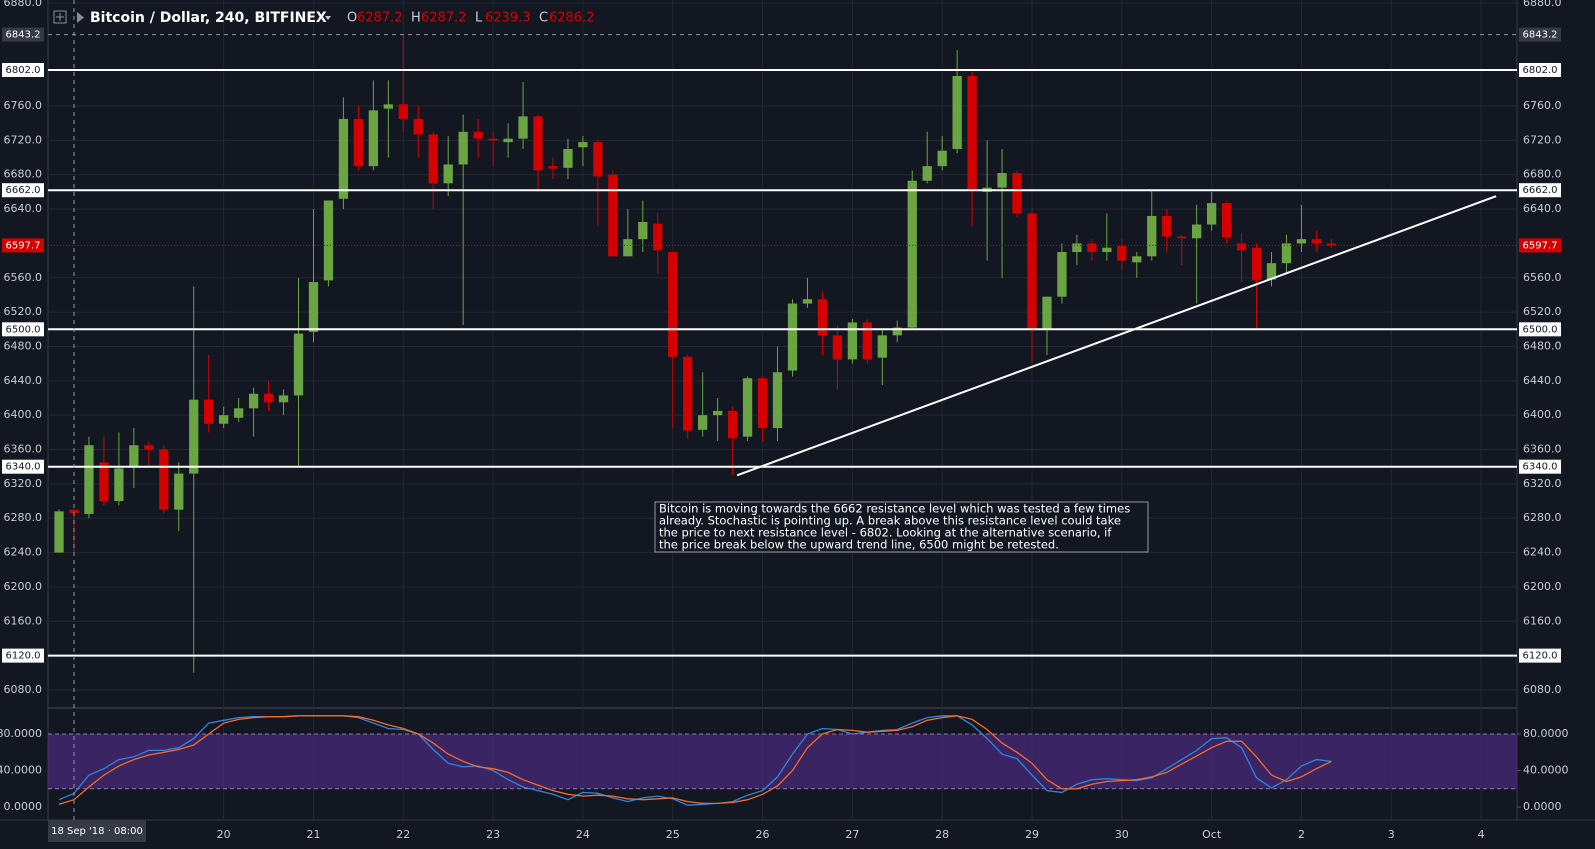 The height and width of the screenshot is (849, 1595). Describe the element at coordinates (1542, 311) in the screenshot. I see `y-tick-label-right: 6520.0` at that location.